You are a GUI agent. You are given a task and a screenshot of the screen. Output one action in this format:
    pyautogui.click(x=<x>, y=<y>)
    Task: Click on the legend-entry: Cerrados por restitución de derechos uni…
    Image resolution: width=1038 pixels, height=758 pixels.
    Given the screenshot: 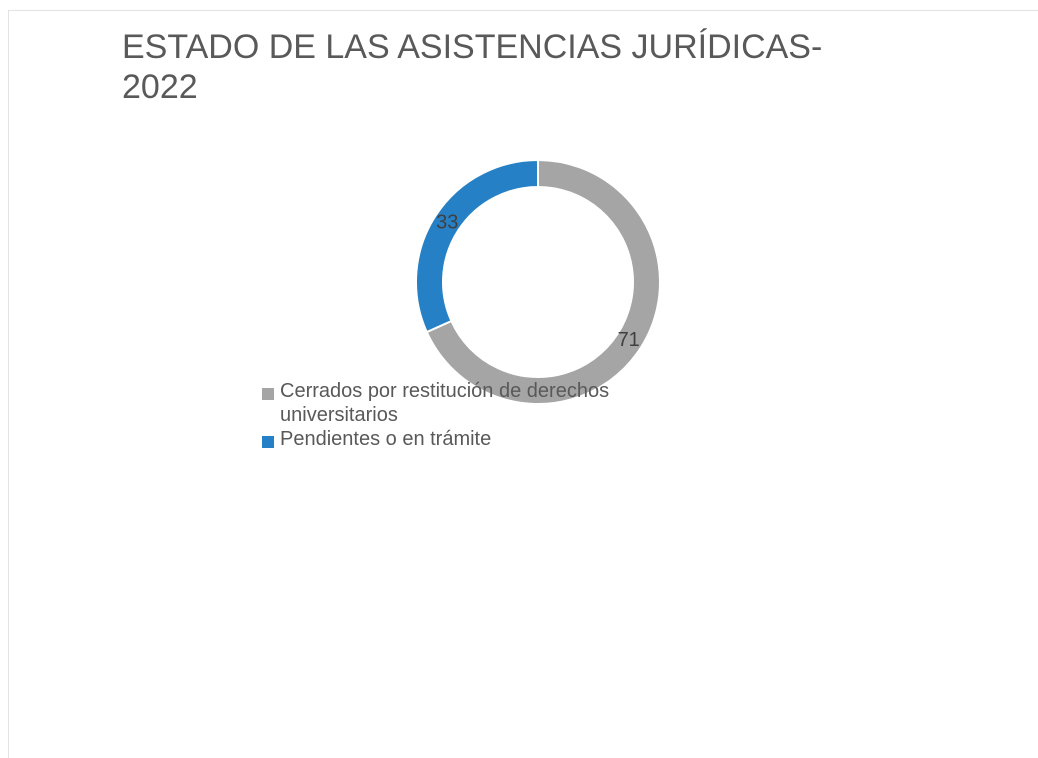 What is the action you would take?
    pyautogui.click(x=477, y=403)
    